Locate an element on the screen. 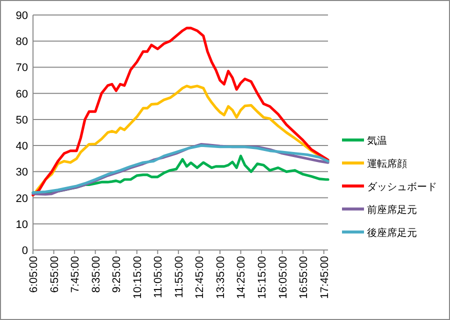 Image resolution: width=450 pixels, height=320 pixels. legend-label: 運転席顔 is located at coordinates (387, 164).